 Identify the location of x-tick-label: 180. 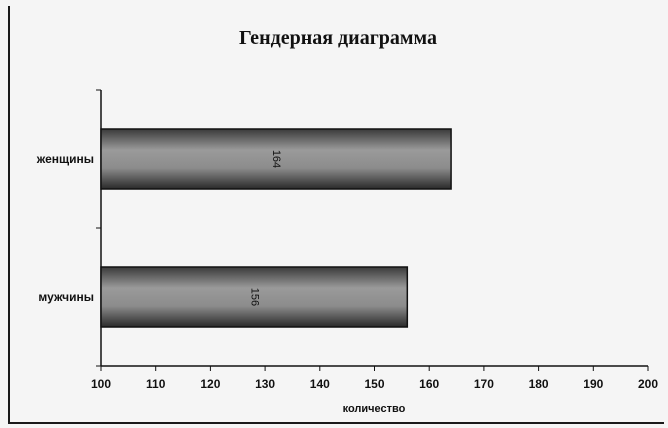
(539, 384).